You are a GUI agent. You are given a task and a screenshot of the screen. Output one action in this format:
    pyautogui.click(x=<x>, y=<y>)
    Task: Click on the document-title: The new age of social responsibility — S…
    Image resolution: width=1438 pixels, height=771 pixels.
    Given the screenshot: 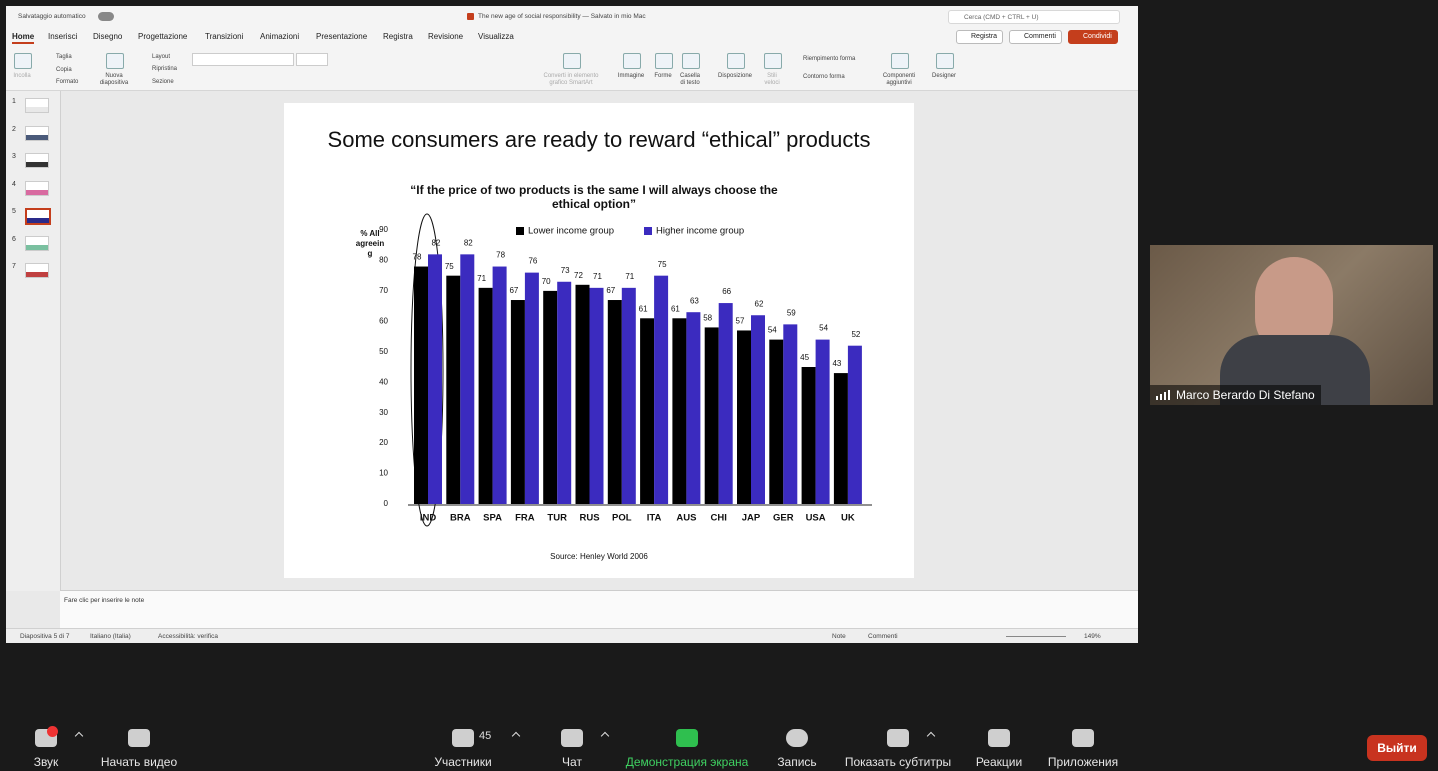 What is the action you would take?
    pyautogui.click(x=562, y=16)
    